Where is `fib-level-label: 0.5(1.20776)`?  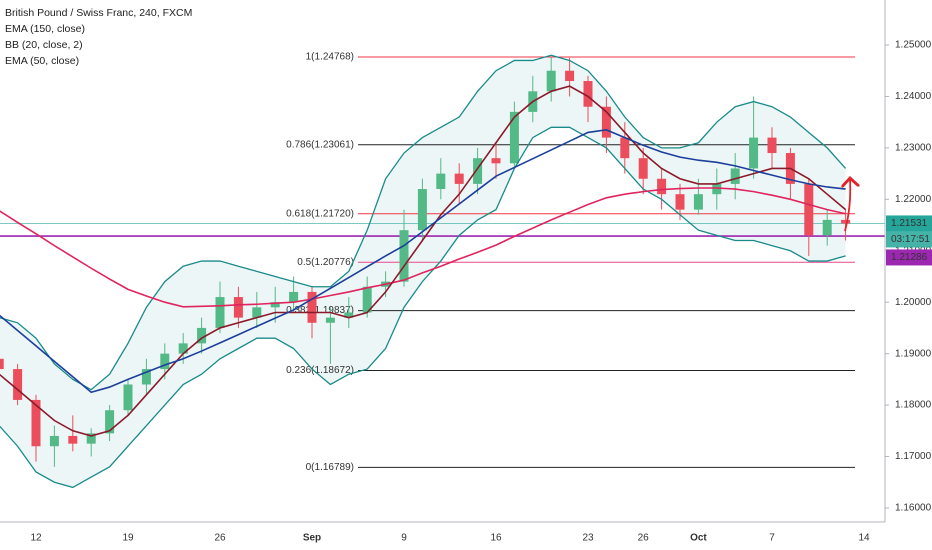 fib-level-label: 0.5(1.20776) is located at coordinates (325, 262).